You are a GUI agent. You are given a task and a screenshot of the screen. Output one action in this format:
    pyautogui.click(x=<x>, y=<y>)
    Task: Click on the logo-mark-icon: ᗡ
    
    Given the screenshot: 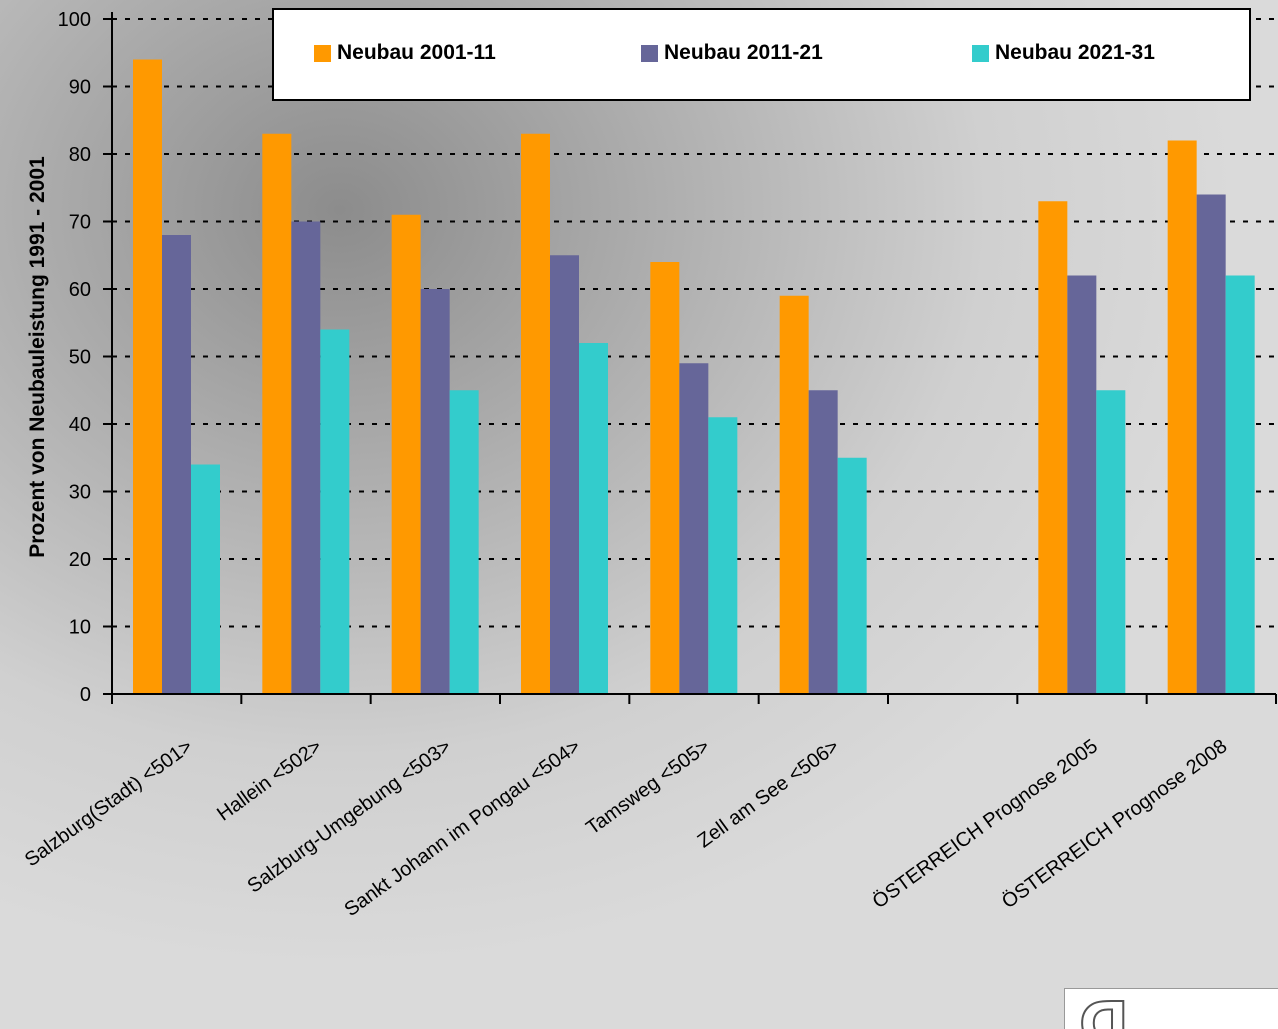 What is the action you would take?
    pyautogui.click(x=1104, y=1010)
    